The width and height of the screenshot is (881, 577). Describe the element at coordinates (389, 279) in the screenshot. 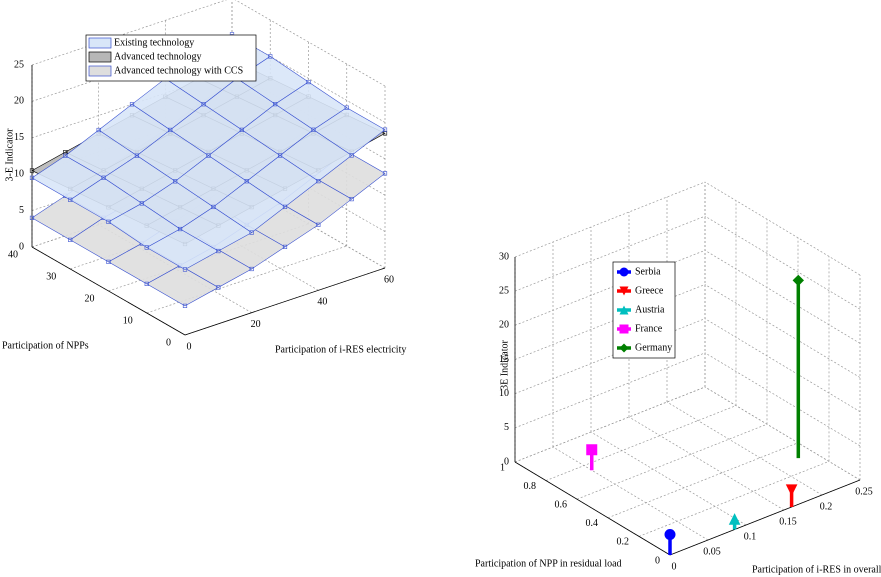

I see `x-tick-label: 60` at that location.